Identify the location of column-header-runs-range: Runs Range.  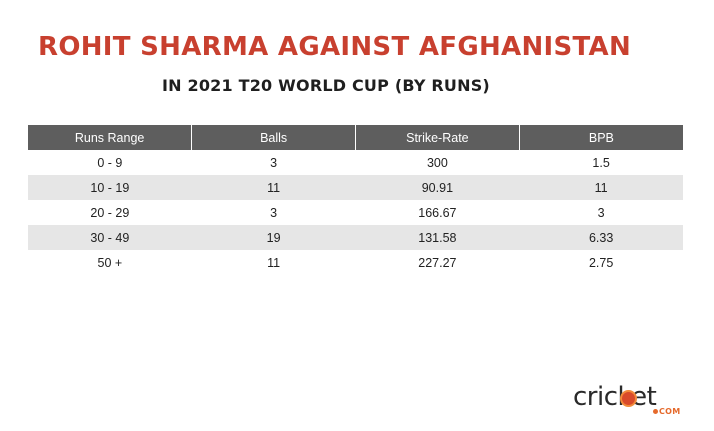
(110, 137).